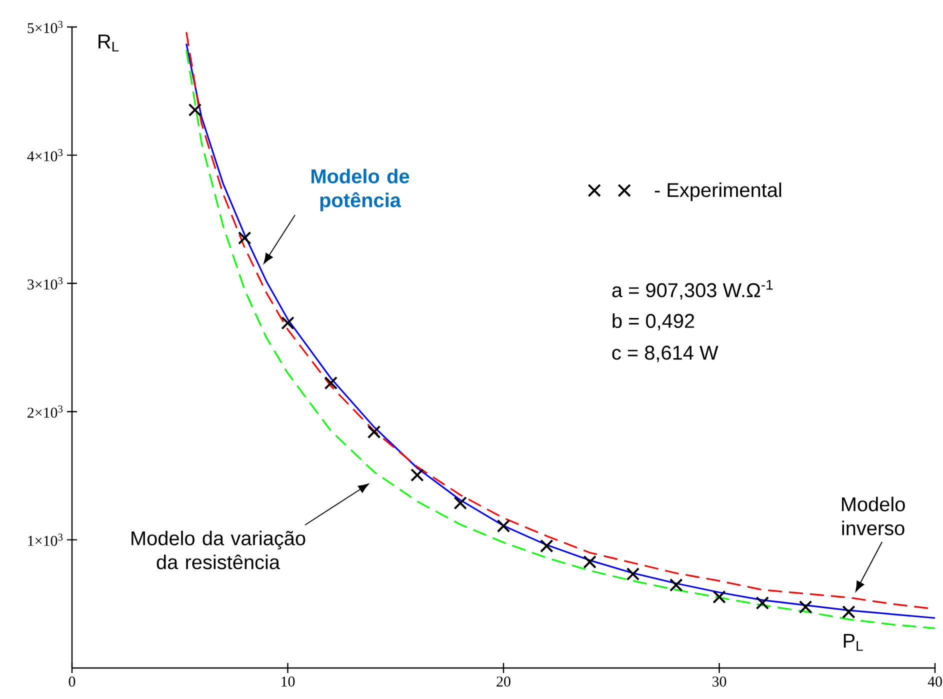  Describe the element at coordinates (719, 681) in the screenshot. I see `x-tick-label: 30` at that location.